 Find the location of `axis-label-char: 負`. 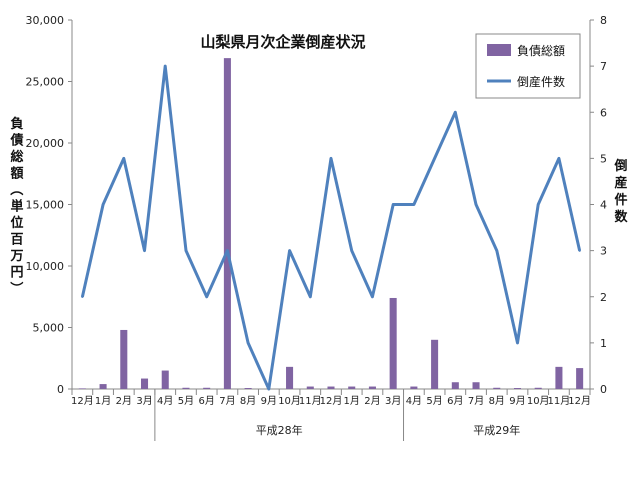

axis-label-char: 負 is located at coordinates (16, 124).